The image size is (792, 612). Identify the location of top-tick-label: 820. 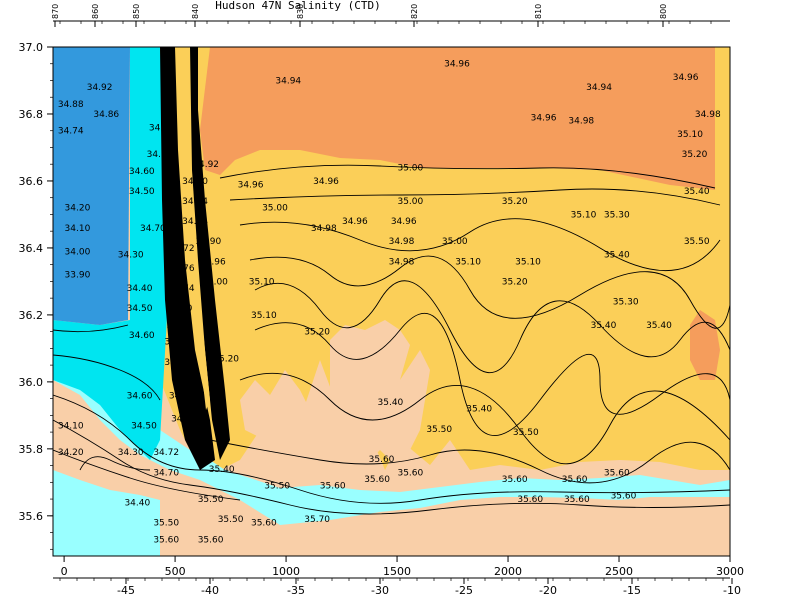
(414, 11).